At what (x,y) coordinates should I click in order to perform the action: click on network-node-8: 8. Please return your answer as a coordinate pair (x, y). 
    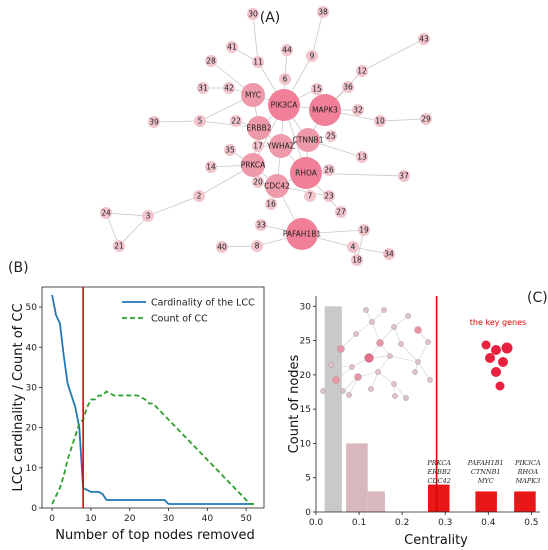
    Looking at the image, I should click on (257, 246).